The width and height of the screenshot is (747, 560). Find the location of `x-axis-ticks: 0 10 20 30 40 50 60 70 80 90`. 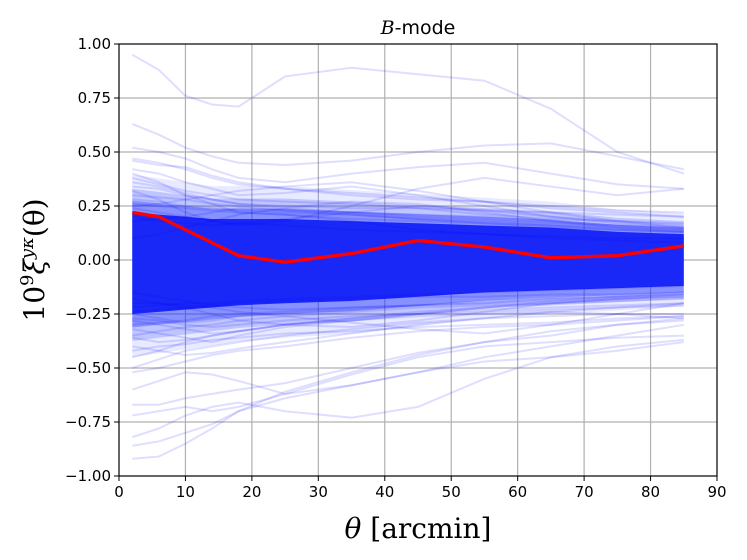

x-axis-ticks: 0 10 20 30 40 50 60 70 80 90 is located at coordinates (420, 488).